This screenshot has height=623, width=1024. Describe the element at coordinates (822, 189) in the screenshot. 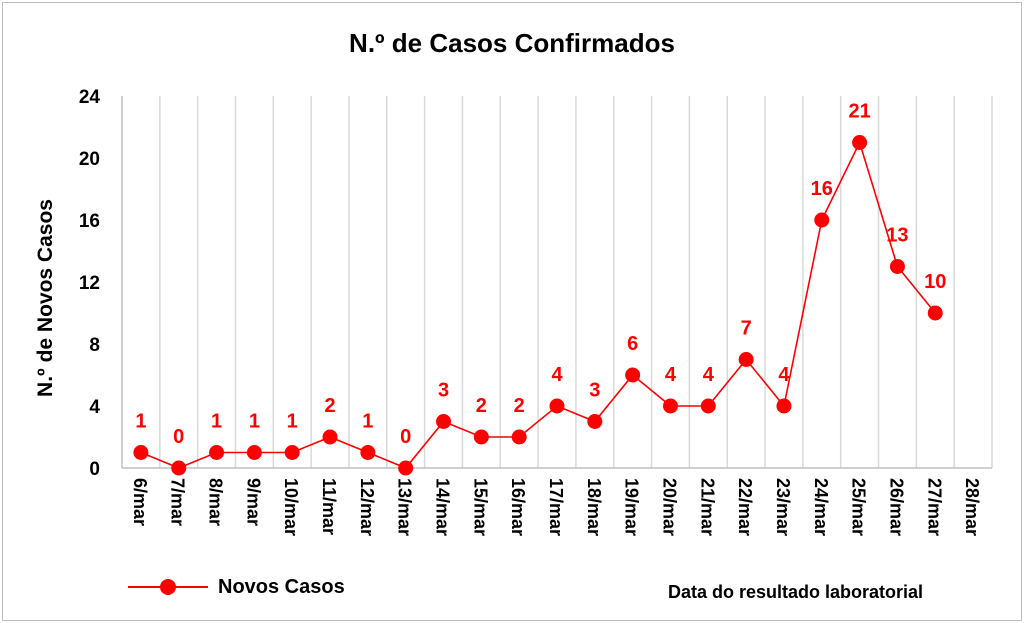

I see `data-label: 16` at that location.